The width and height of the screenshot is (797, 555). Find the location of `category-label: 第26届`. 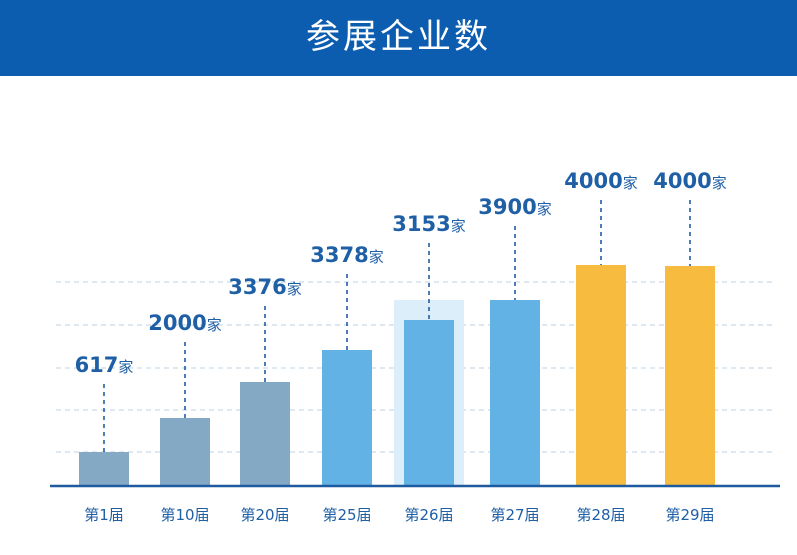

category-label: 第26届 is located at coordinates (428, 515).